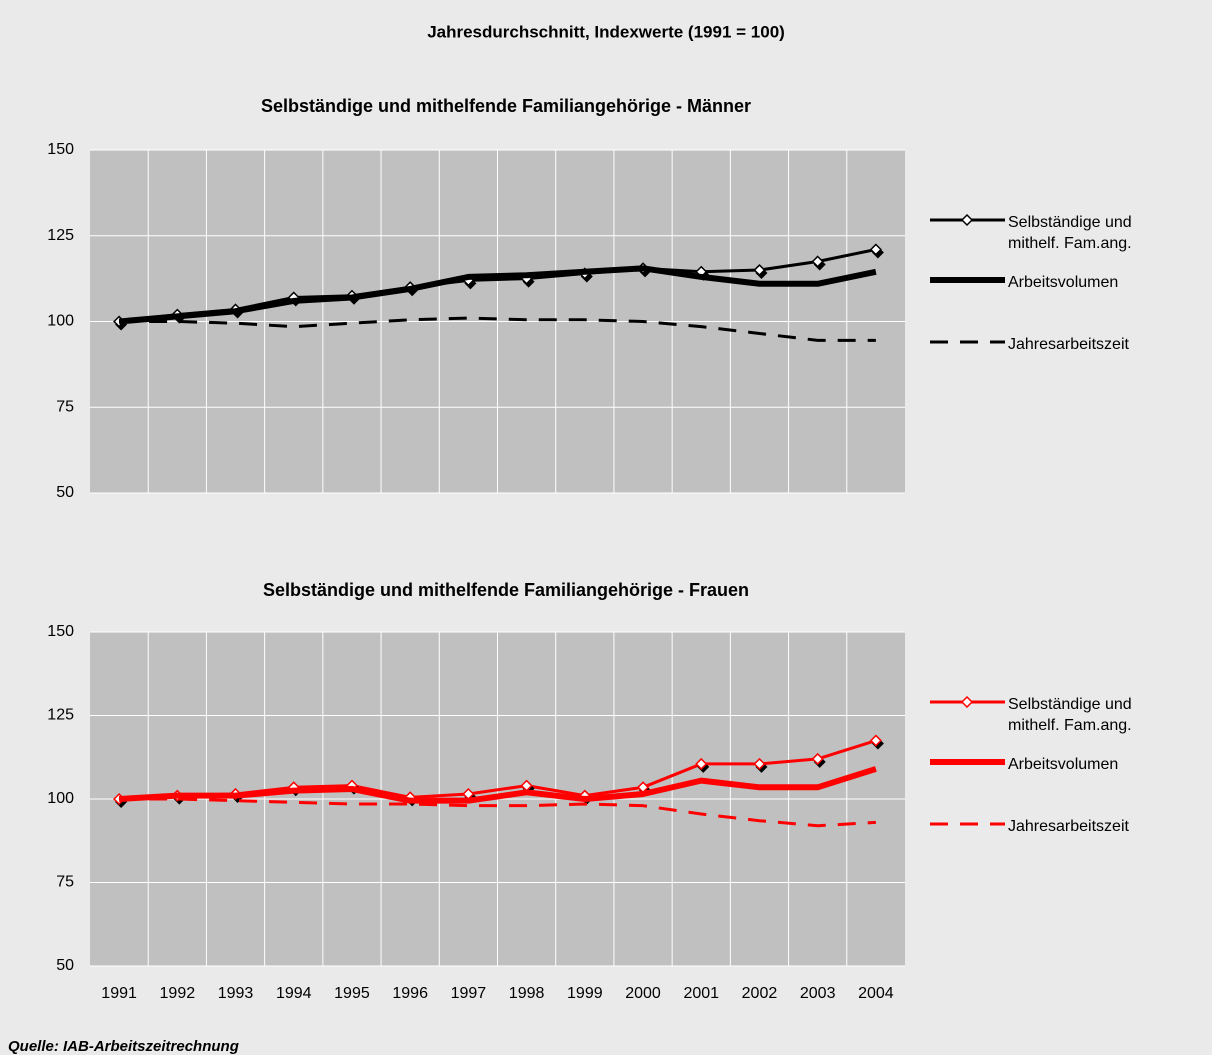 The image size is (1212, 1055). Describe the element at coordinates (818, 993) in the screenshot. I see `x-tick-label: 2003` at that location.